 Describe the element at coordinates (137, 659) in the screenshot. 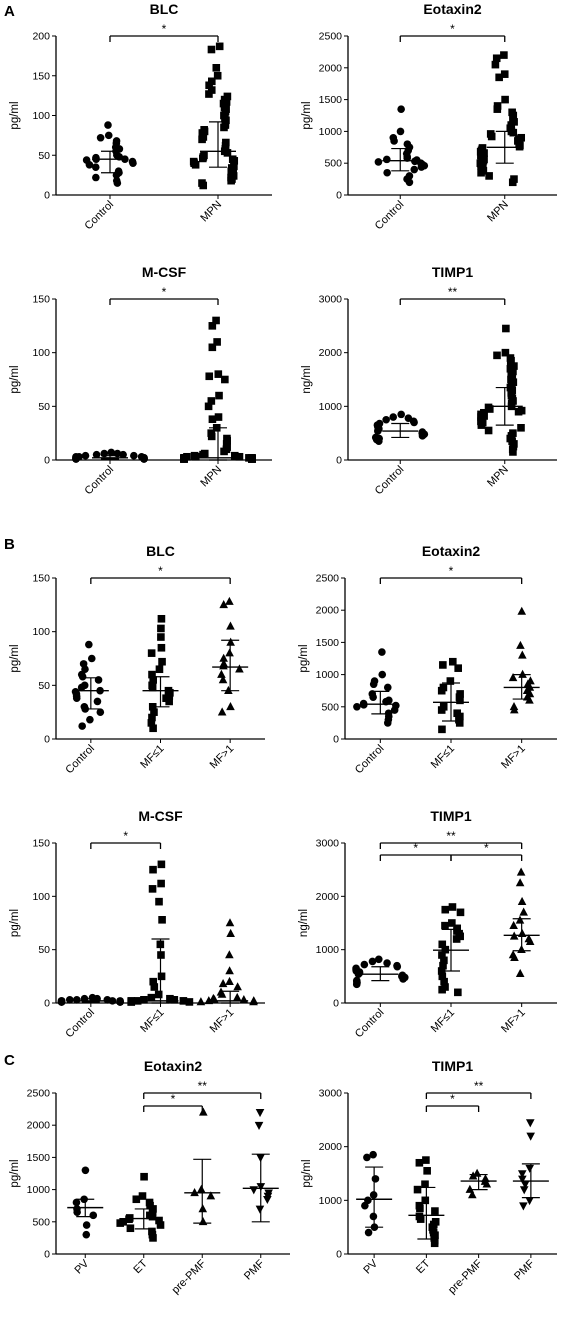

I see `chart-blc-b: BLC 0 50 100 150 pg/ml Control MF≤1 MF>1 *` at that location.